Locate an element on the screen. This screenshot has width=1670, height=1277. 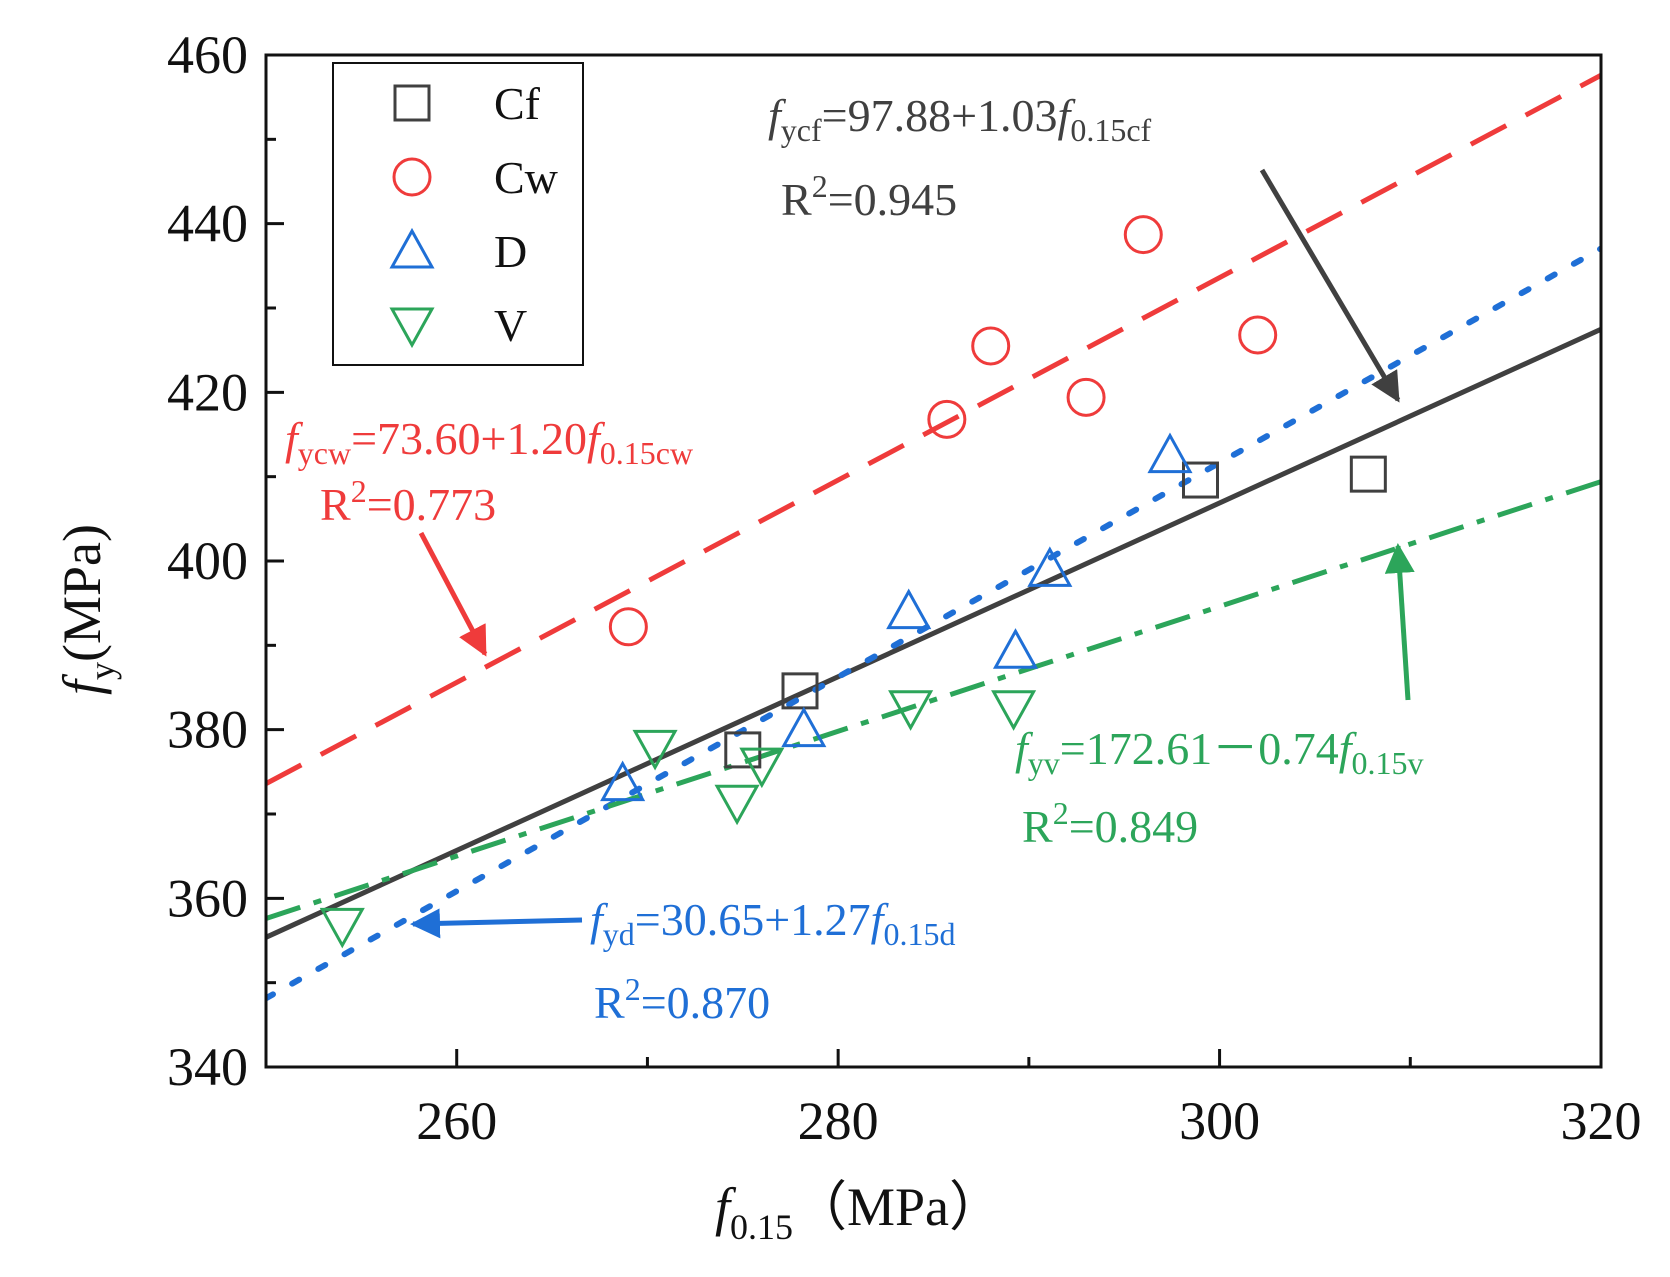
eq-d-sub: yd is located at coordinates (619, 934).